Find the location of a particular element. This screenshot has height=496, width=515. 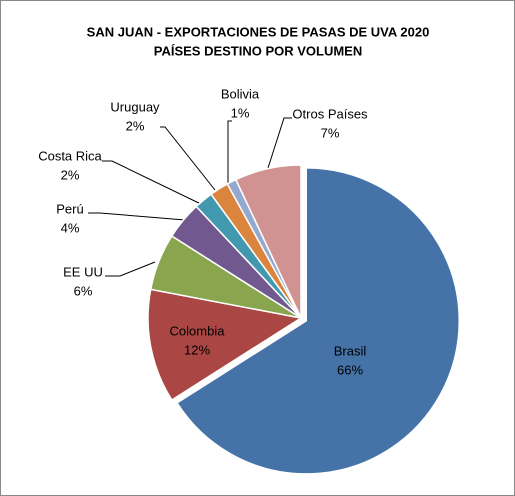

chart-subtitle: PAÍSES DESTINO POR VOLUMEN is located at coordinates (258, 50).